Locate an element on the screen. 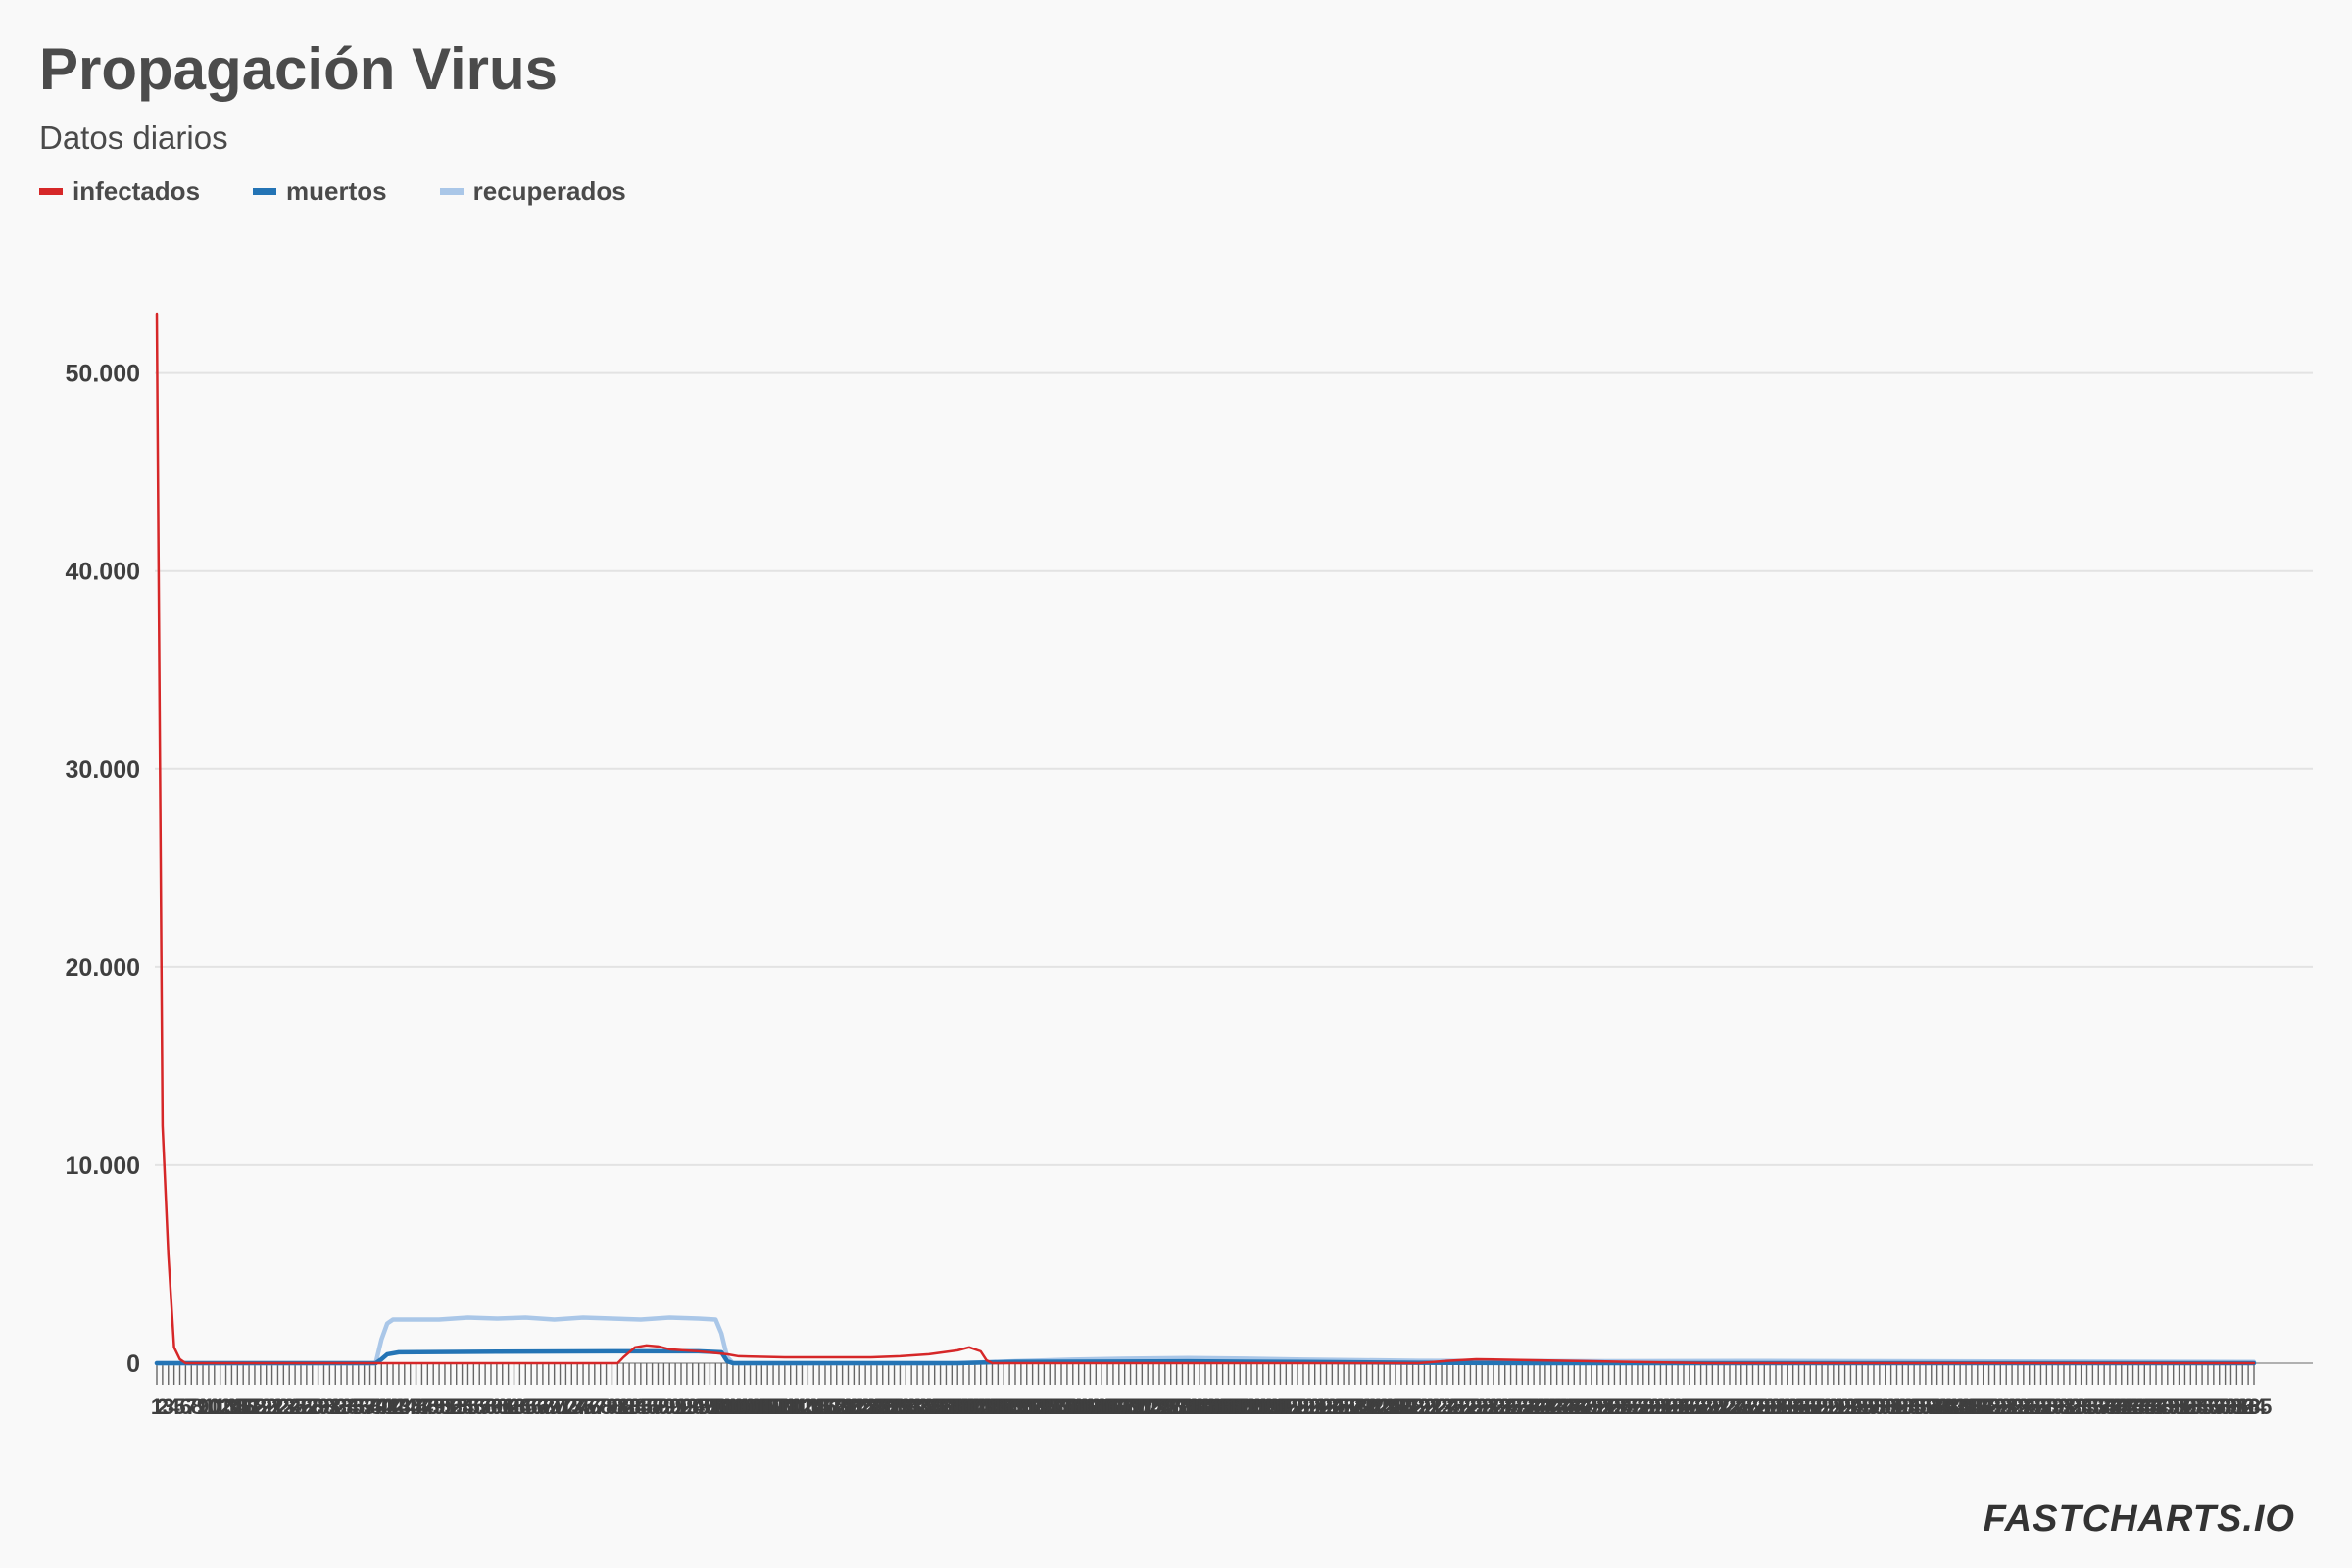 Image resolution: width=2352 pixels, height=1568 pixels. x-tick-label: 305 is located at coordinates (1908, 1407).